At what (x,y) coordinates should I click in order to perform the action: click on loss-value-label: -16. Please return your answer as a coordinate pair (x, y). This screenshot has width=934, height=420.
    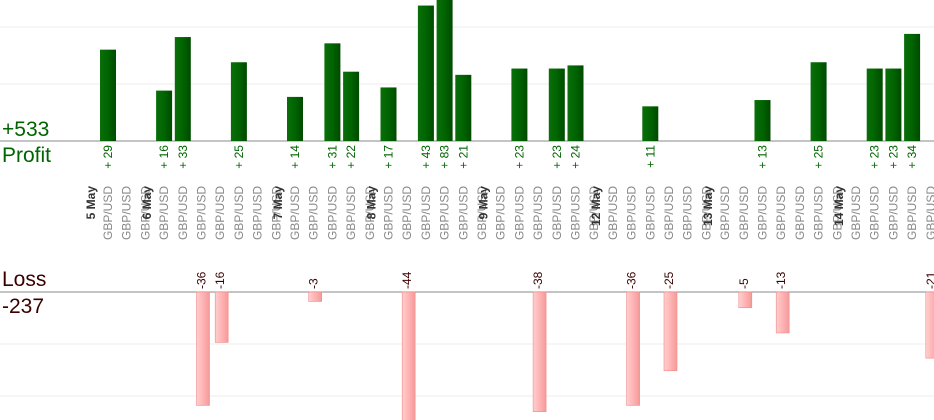
    Looking at the image, I should click on (220, 280).